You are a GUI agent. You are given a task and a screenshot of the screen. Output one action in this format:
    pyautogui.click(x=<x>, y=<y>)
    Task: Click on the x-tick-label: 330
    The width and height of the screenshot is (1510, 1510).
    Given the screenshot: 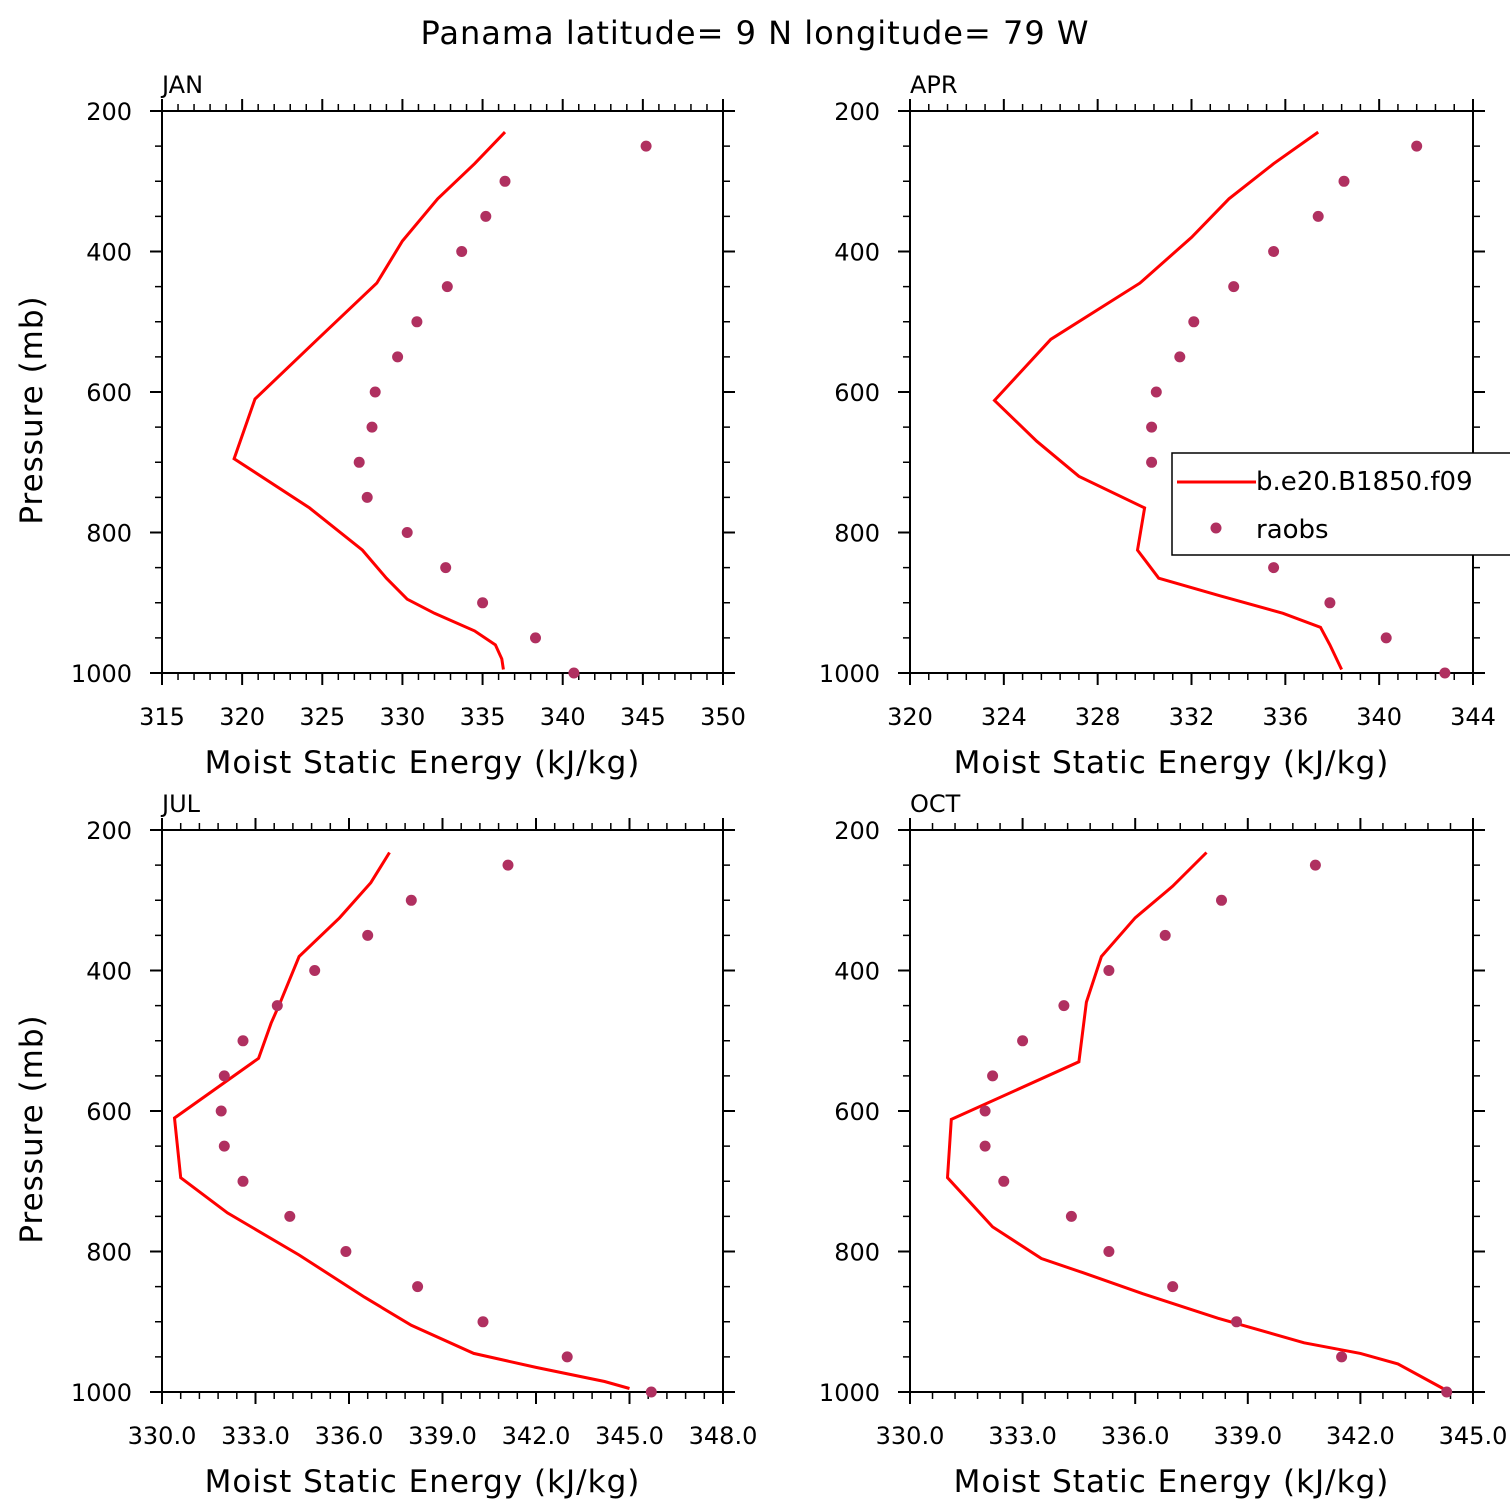 What is the action you would take?
    pyautogui.click(x=403, y=717)
    